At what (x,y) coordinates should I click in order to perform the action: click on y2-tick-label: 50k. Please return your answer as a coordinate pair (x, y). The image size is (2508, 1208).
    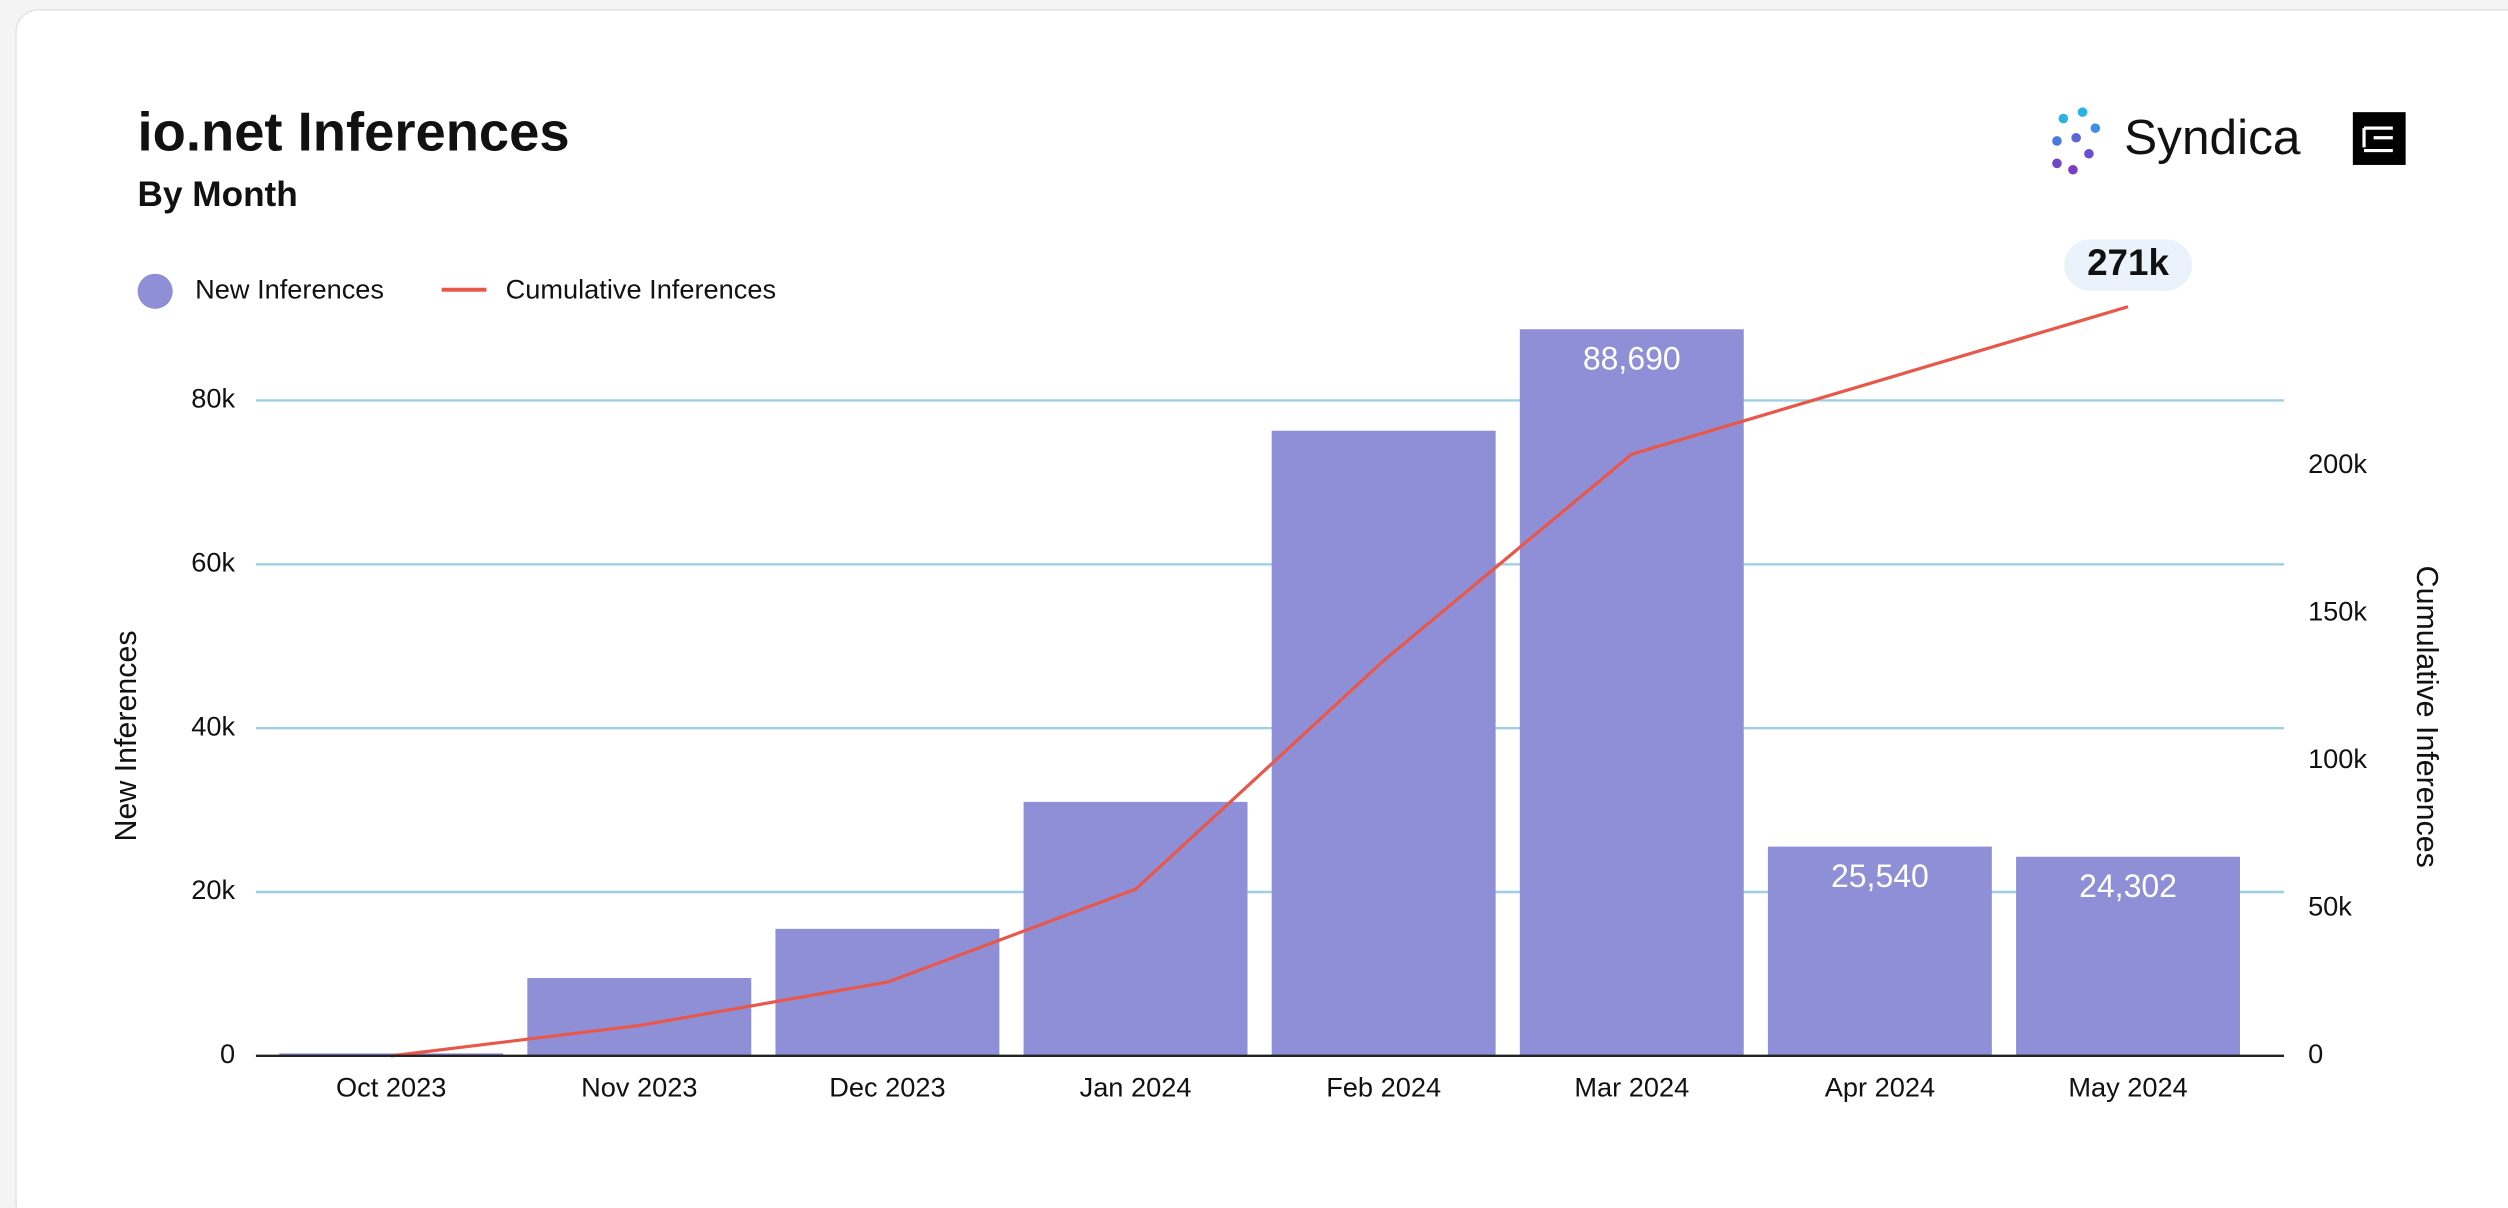
    Looking at the image, I should click on (2330, 906).